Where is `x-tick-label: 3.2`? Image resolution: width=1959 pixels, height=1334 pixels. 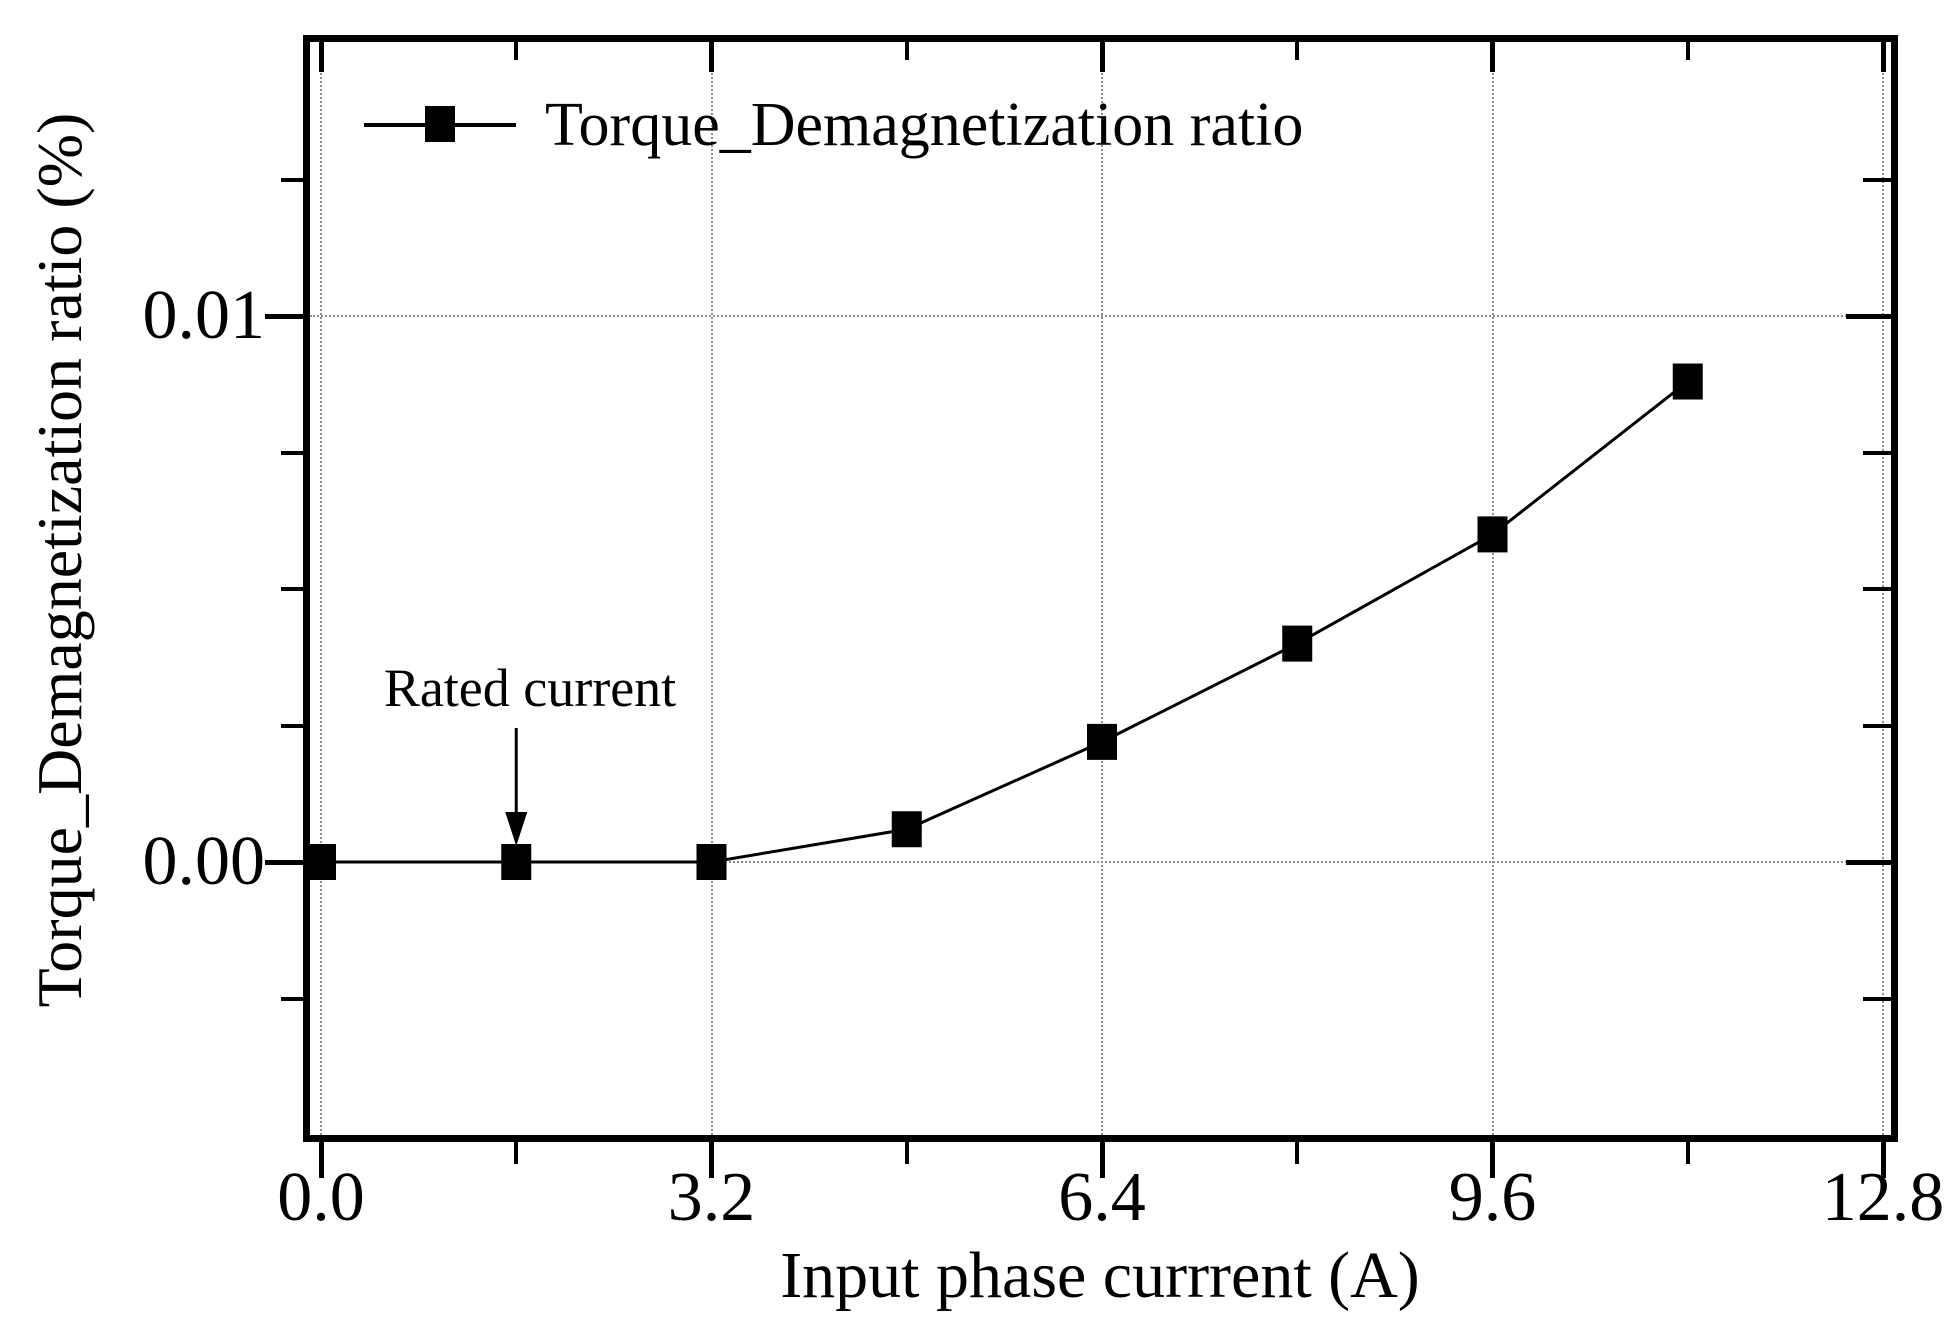 x-tick-label: 3.2 is located at coordinates (711, 1197).